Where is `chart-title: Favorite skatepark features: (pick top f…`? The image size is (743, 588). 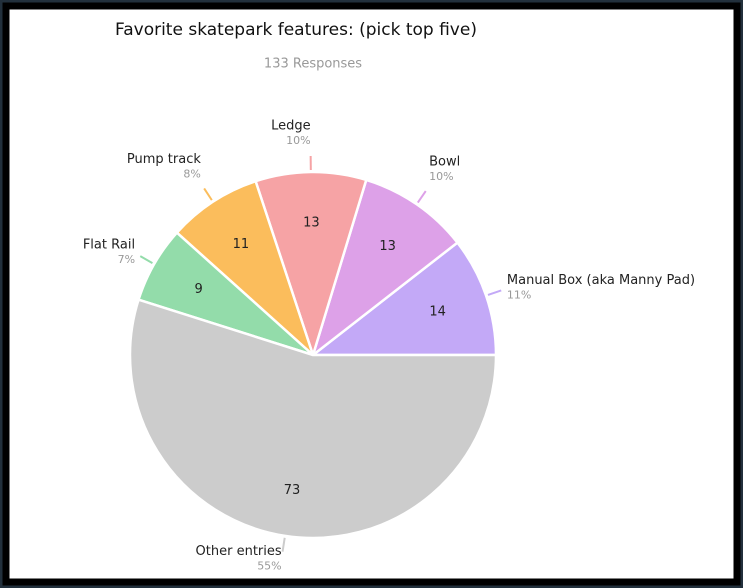
chart-title: Favorite skatepark features: (pick top f… is located at coordinates (296, 30).